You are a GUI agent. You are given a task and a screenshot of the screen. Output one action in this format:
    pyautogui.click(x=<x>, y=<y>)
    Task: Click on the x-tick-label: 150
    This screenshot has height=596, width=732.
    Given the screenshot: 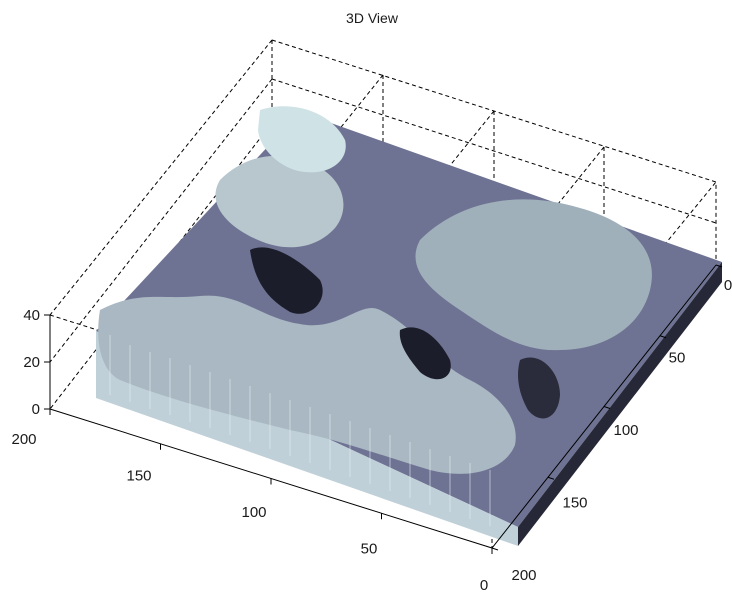 What is the action you would take?
    pyautogui.click(x=138, y=476)
    